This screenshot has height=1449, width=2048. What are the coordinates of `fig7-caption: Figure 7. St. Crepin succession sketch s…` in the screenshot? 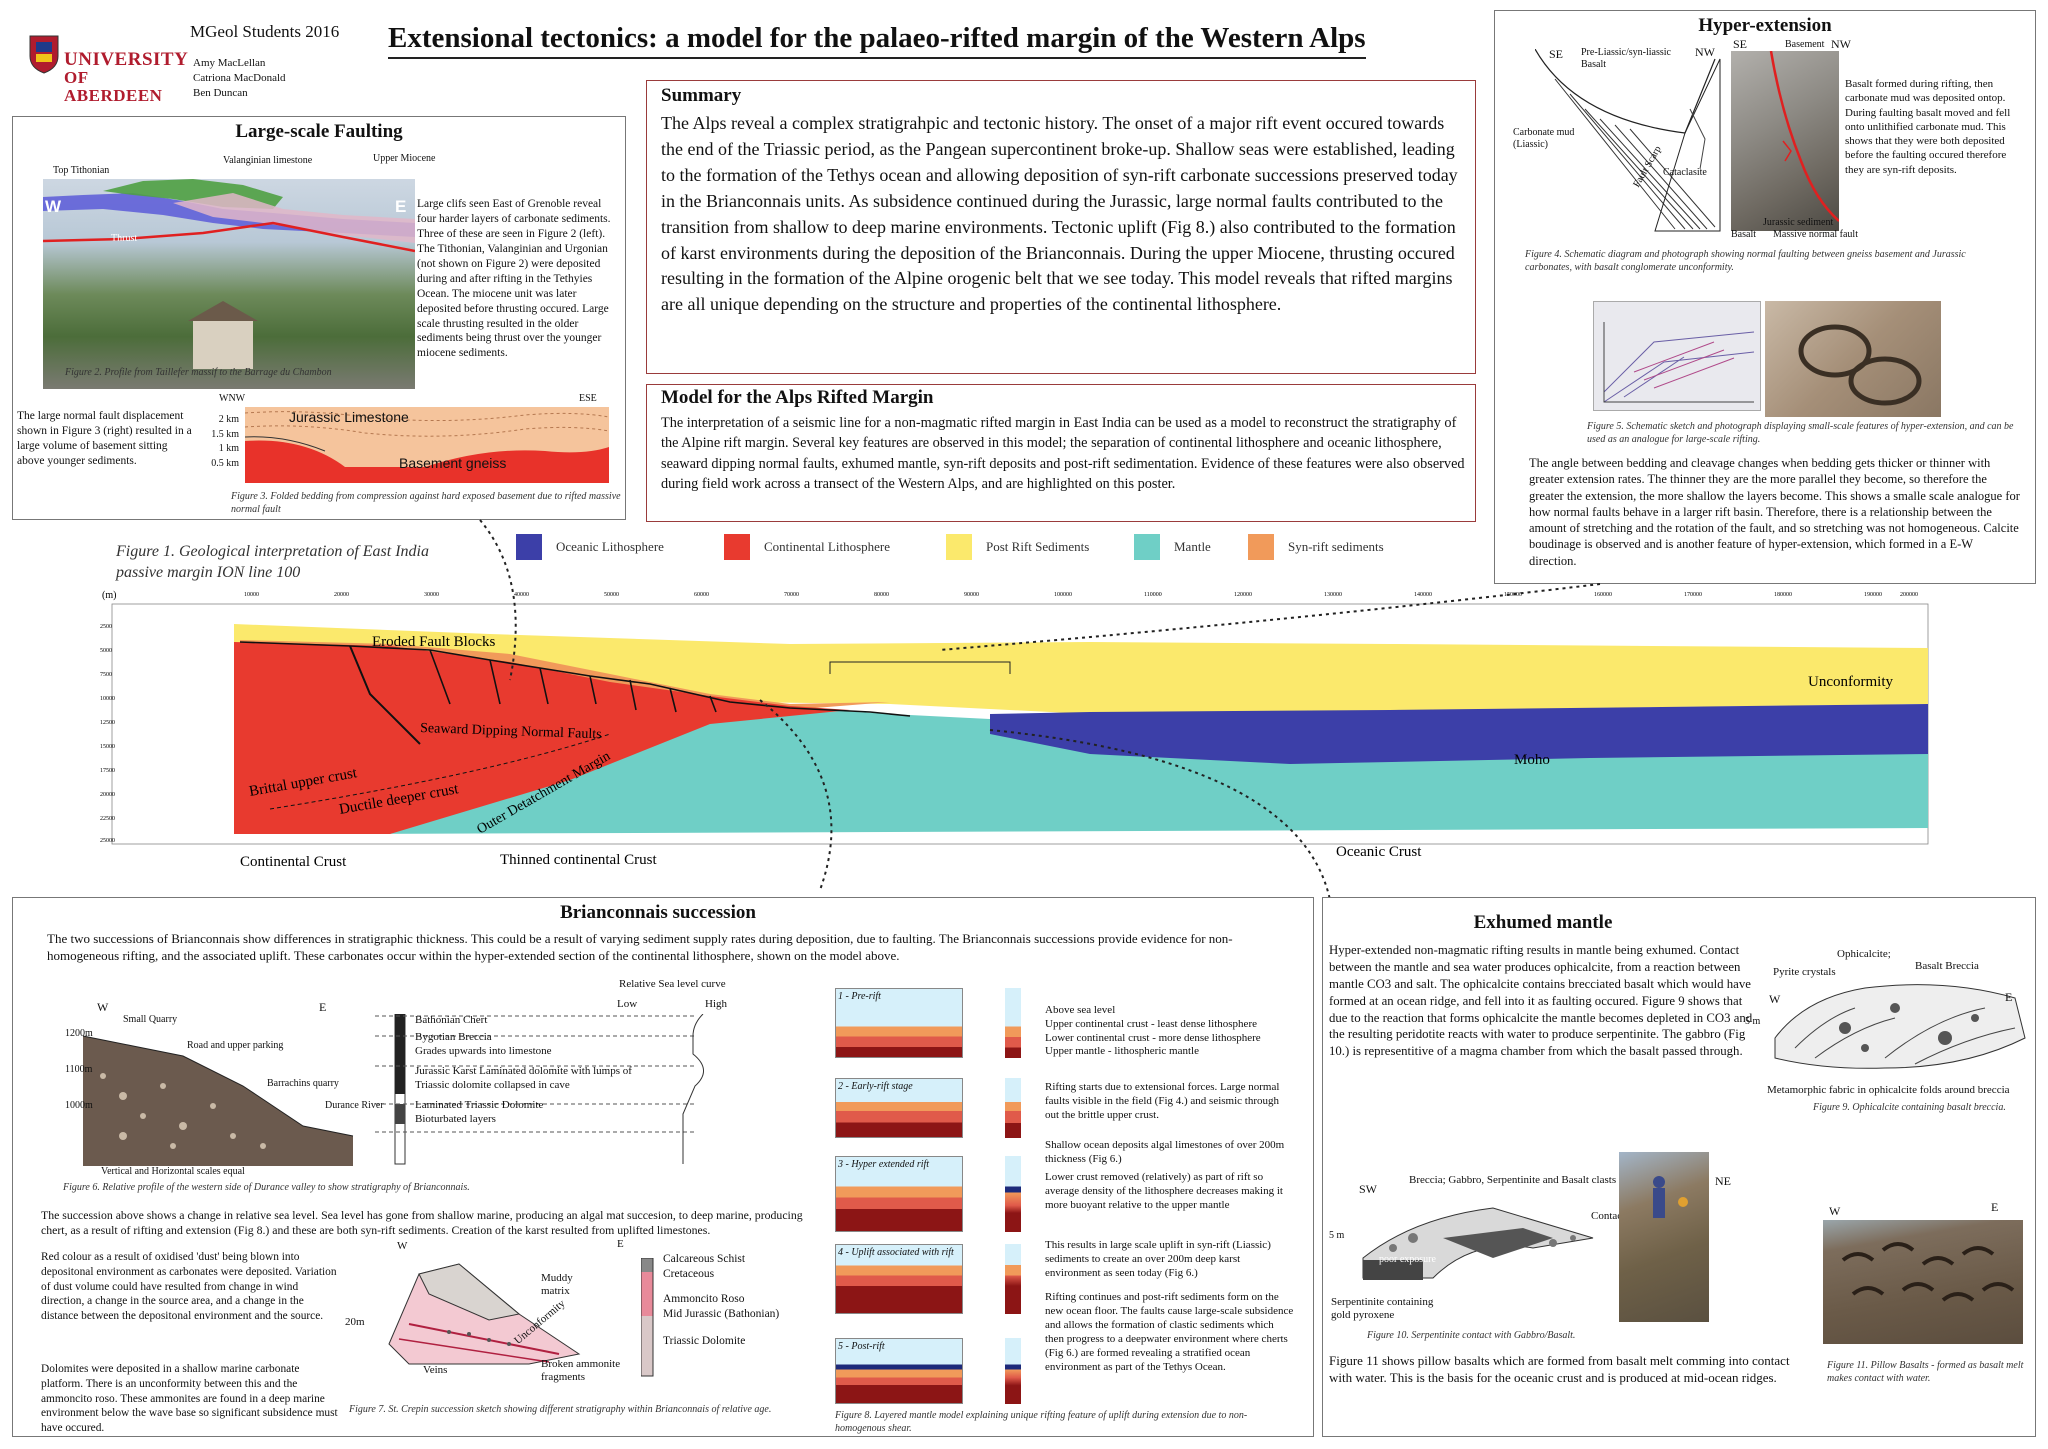 It's located at (560, 1409).